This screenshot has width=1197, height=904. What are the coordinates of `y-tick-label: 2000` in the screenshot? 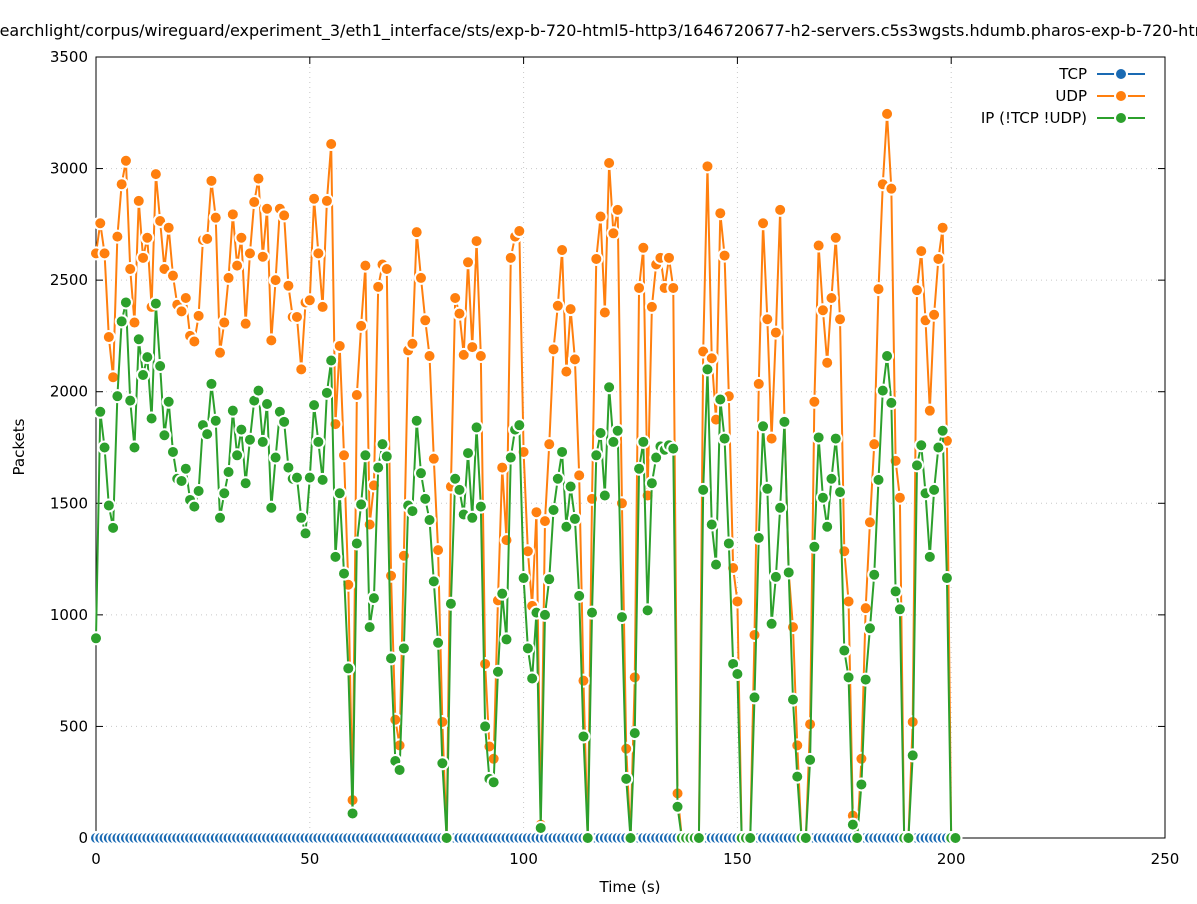 It's located at (69, 392).